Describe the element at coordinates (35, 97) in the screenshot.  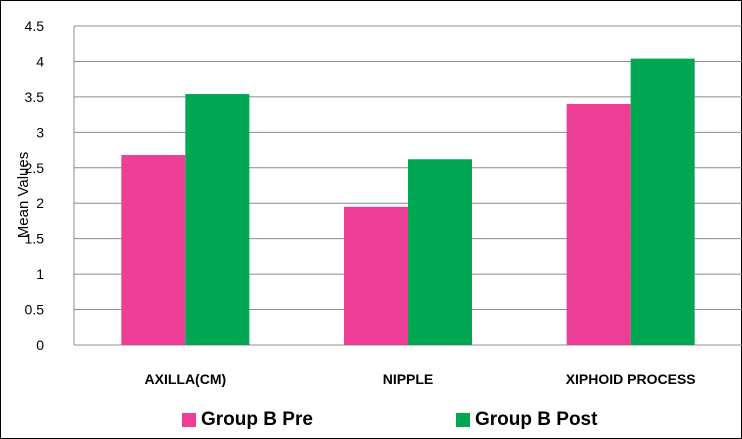
I see `y-tick-label: 3.5` at that location.